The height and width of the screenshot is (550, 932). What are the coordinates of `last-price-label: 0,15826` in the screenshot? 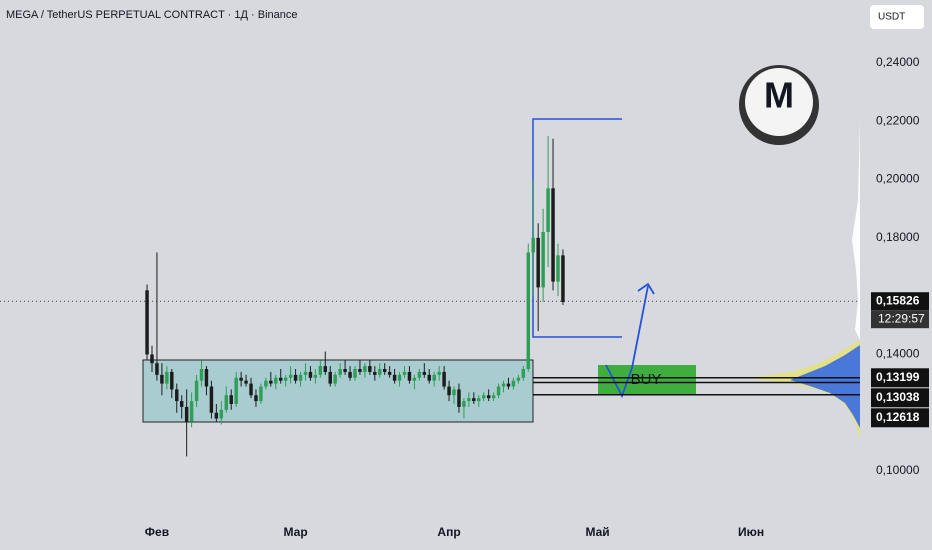 It's located at (898, 300).